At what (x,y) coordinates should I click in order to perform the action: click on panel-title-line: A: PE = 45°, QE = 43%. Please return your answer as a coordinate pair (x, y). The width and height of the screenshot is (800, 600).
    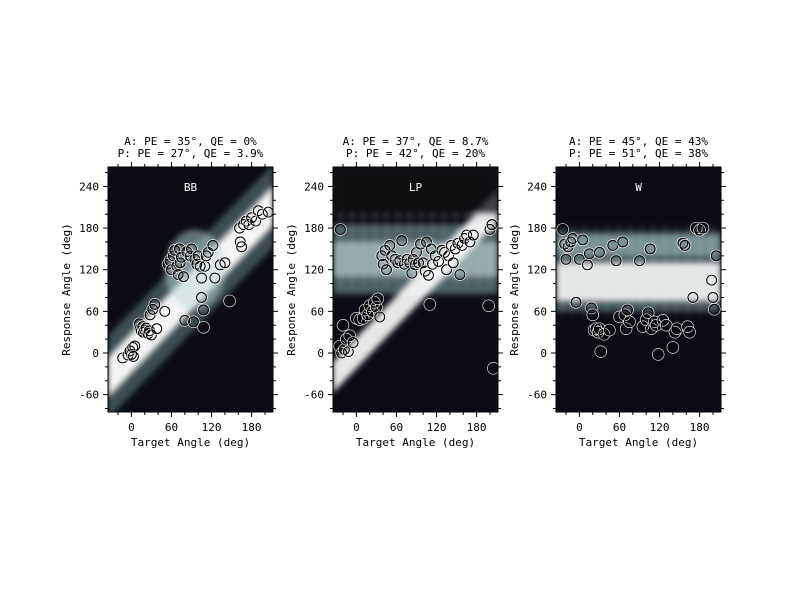
    Looking at the image, I should click on (638, 141).